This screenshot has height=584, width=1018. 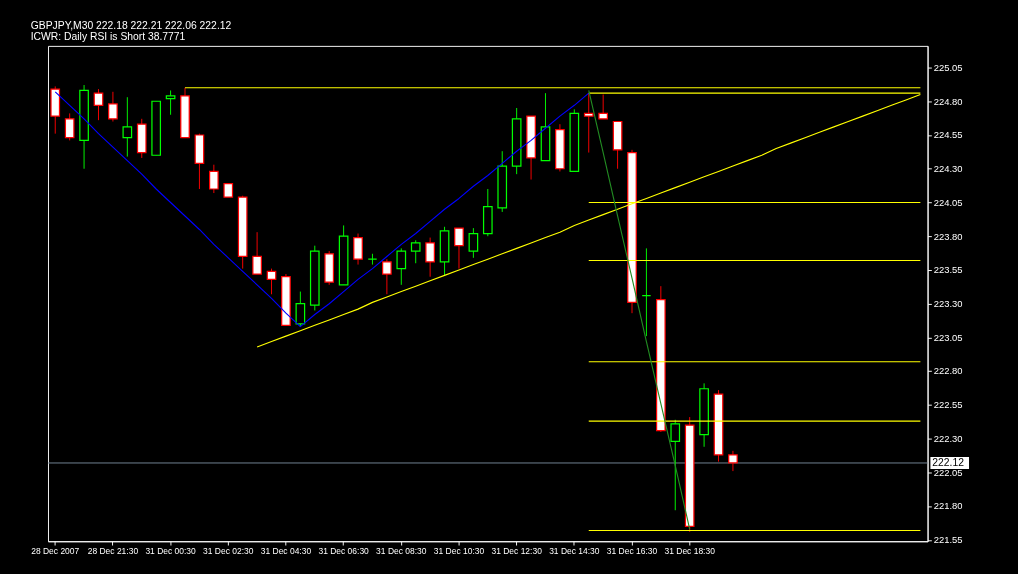 I want to click on y-tick-label: 223.80, so click(x=948, y=236).